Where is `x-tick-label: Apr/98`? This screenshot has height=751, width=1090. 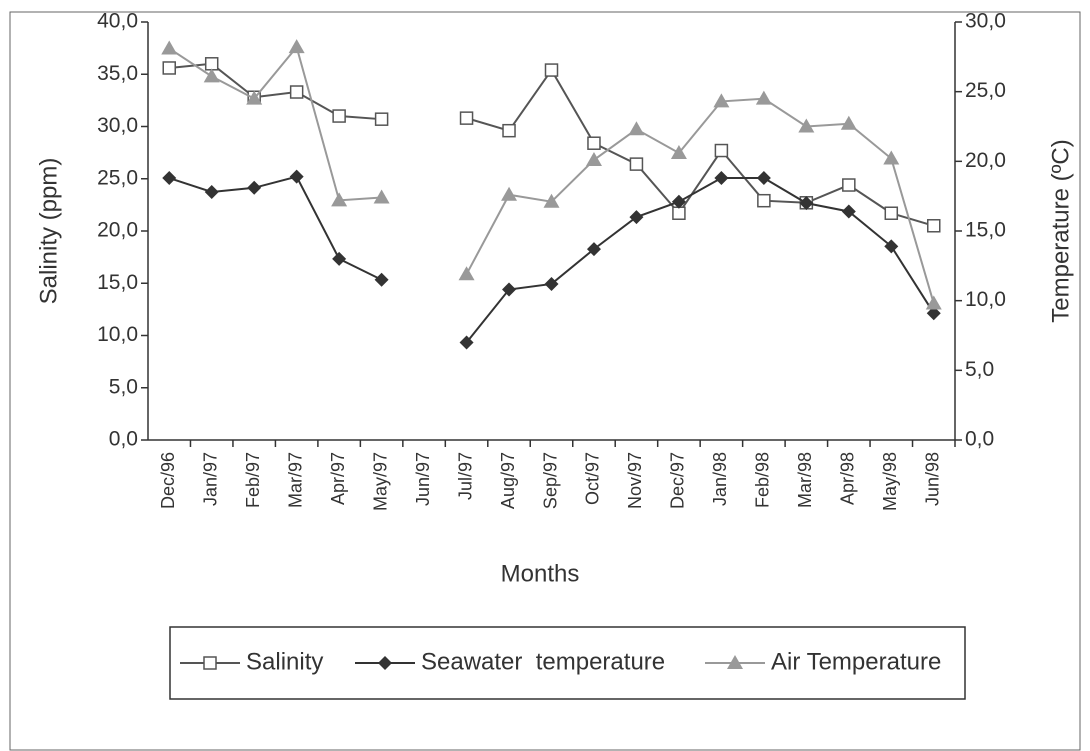
x-tick-label: Apr/98 is located at coordinates (848, 478).